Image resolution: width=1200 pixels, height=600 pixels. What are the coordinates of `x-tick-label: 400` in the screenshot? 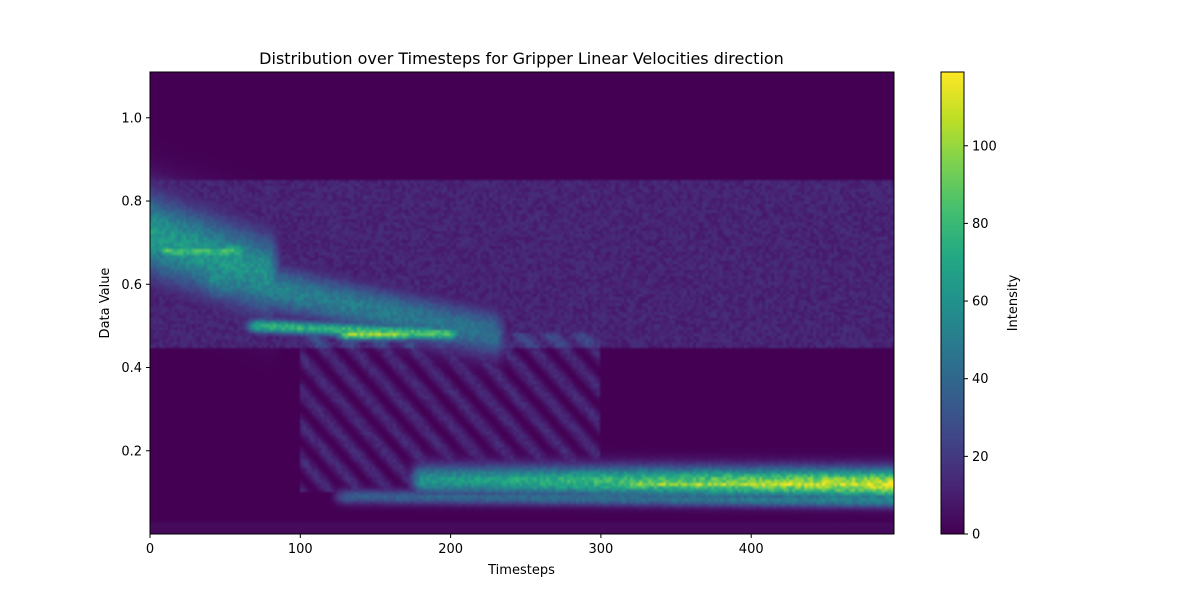 It's located at (751, 549).